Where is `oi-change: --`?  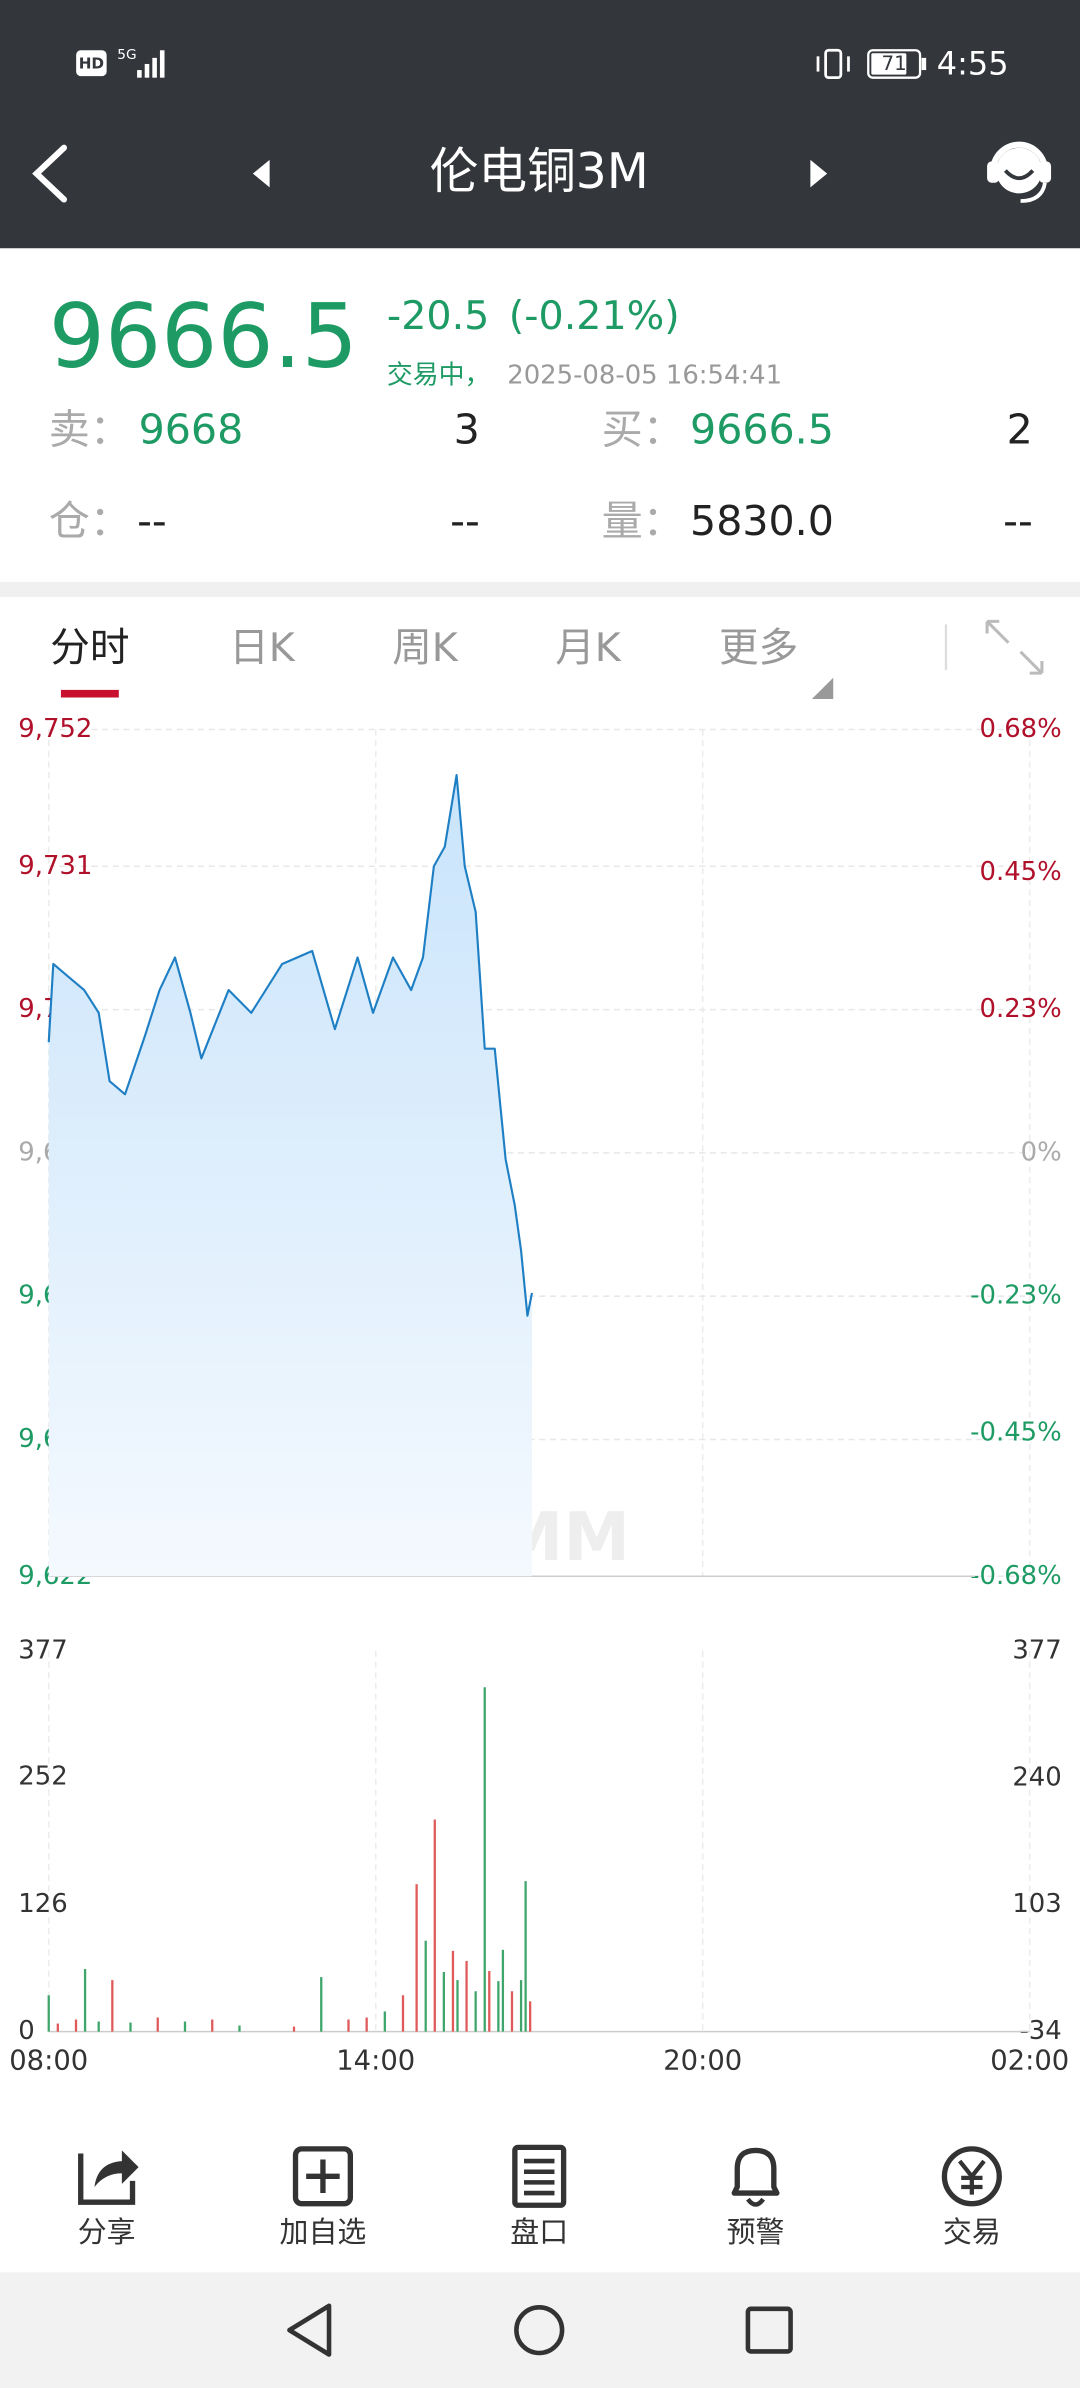 oi-change: -- is located at coordinates (465, 521).